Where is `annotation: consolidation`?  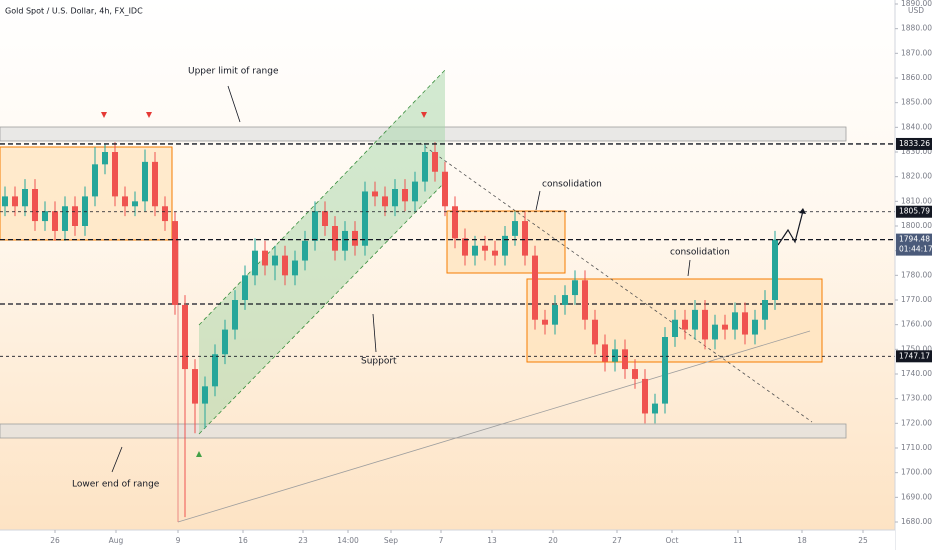 annotation: consolidation is located at coordinates (572, 185).